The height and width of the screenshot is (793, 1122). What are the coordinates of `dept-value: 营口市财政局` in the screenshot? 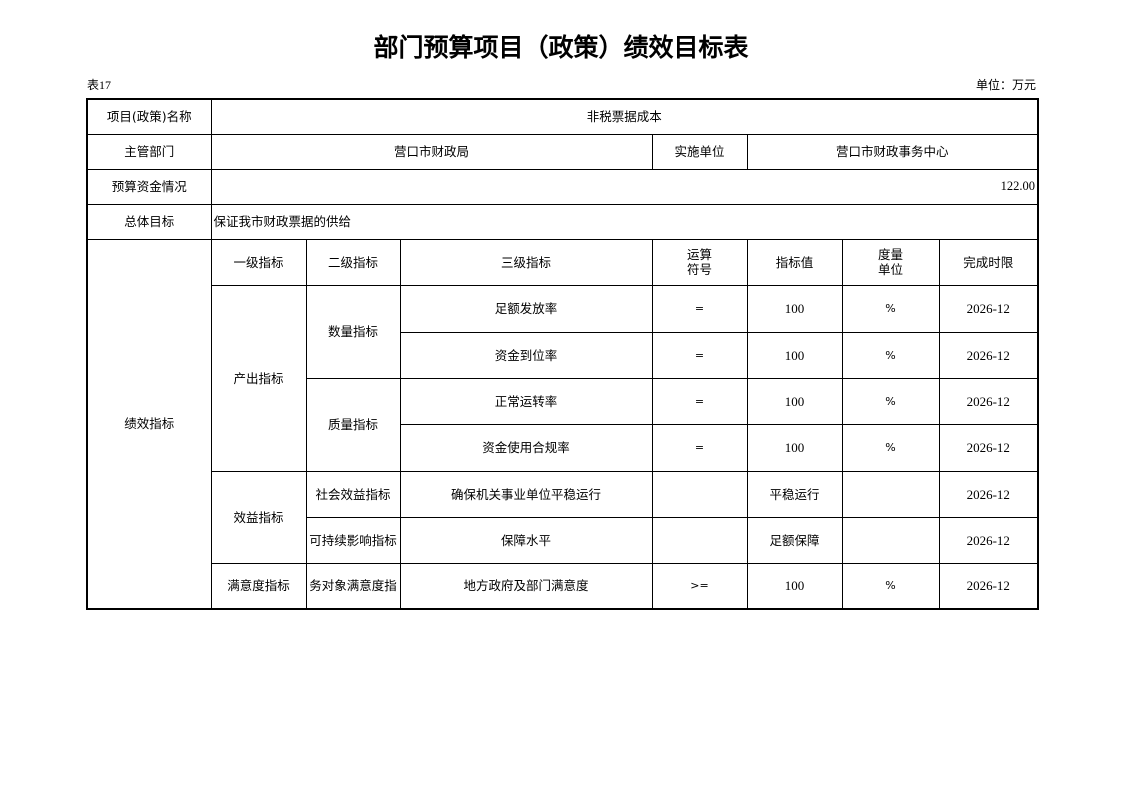 It's located at (431, 151).